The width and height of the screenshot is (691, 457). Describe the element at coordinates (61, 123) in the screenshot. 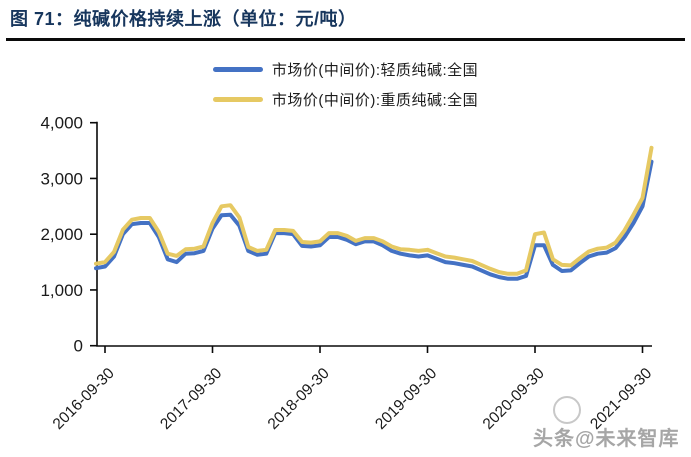

I see `y-tick-label: 4,000` at that location.